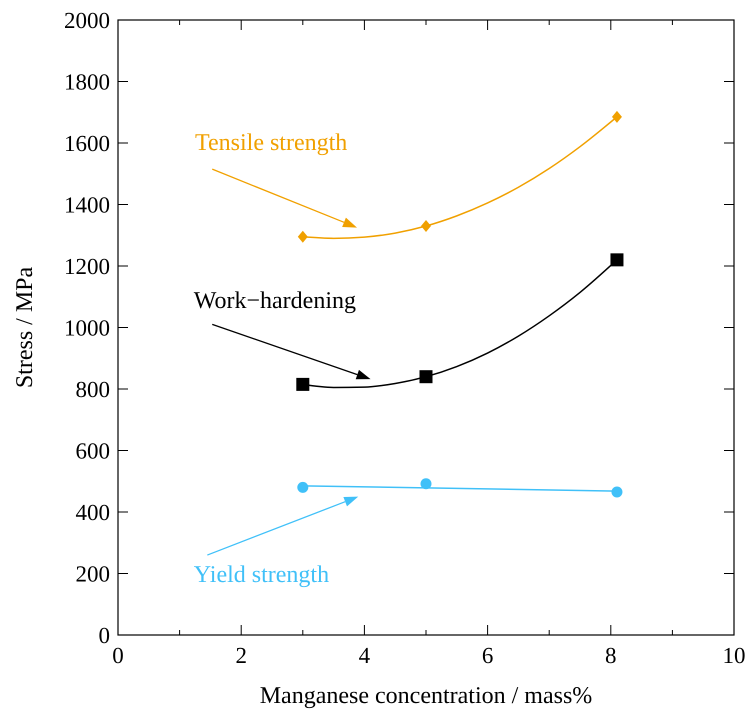 The image size is (749, 713). I want to click on y-tick-label: 400, so click(93, 513).